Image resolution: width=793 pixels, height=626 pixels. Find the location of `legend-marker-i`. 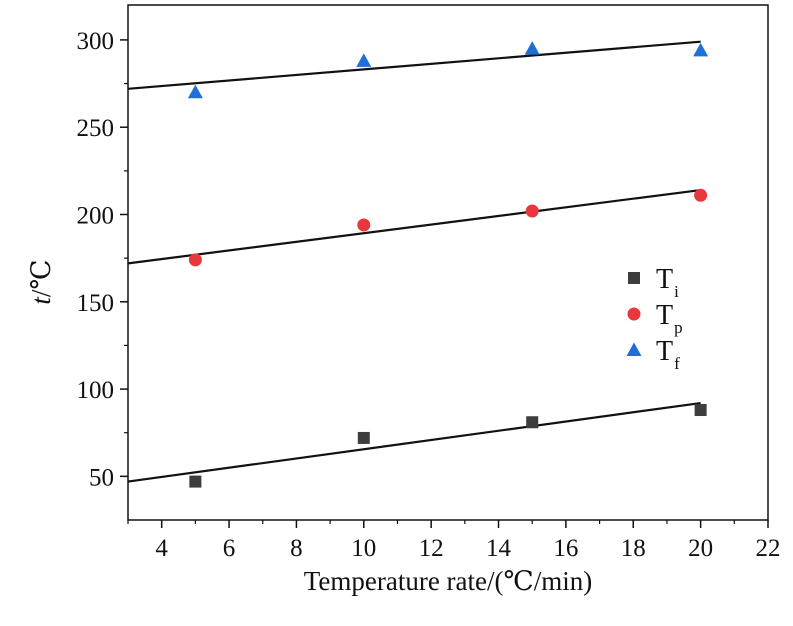

legend-marker-i is located at coordinates (634, 278).